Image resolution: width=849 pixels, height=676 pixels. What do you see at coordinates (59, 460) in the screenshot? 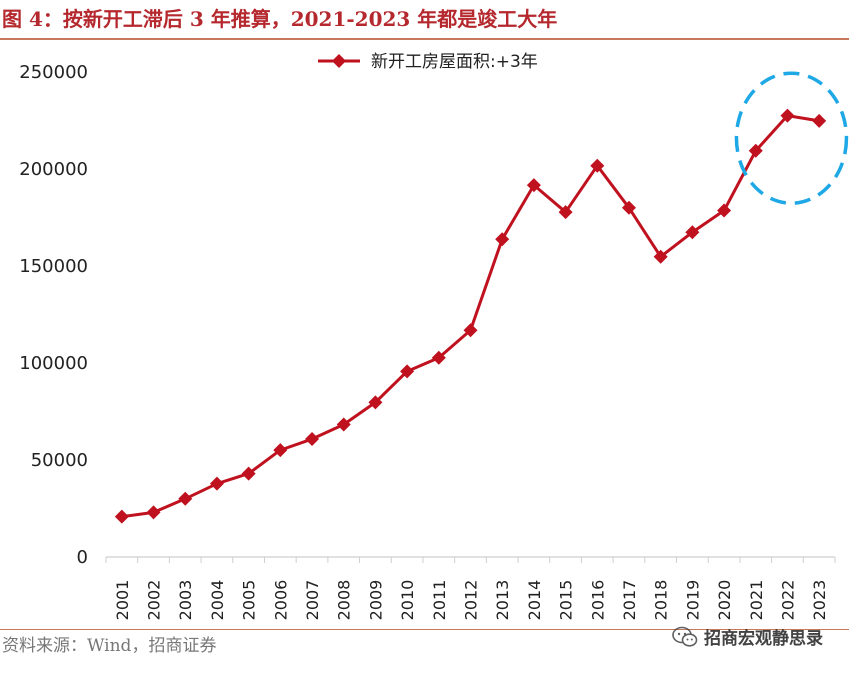
I see `y-tick-label: 50000` at bounding box center [59, 460].